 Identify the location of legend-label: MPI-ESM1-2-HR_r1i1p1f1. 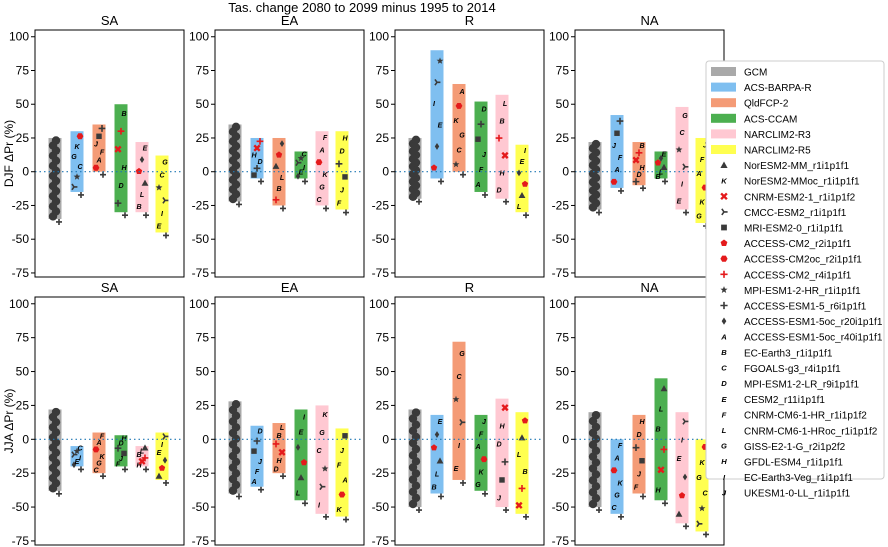
(802, 291).